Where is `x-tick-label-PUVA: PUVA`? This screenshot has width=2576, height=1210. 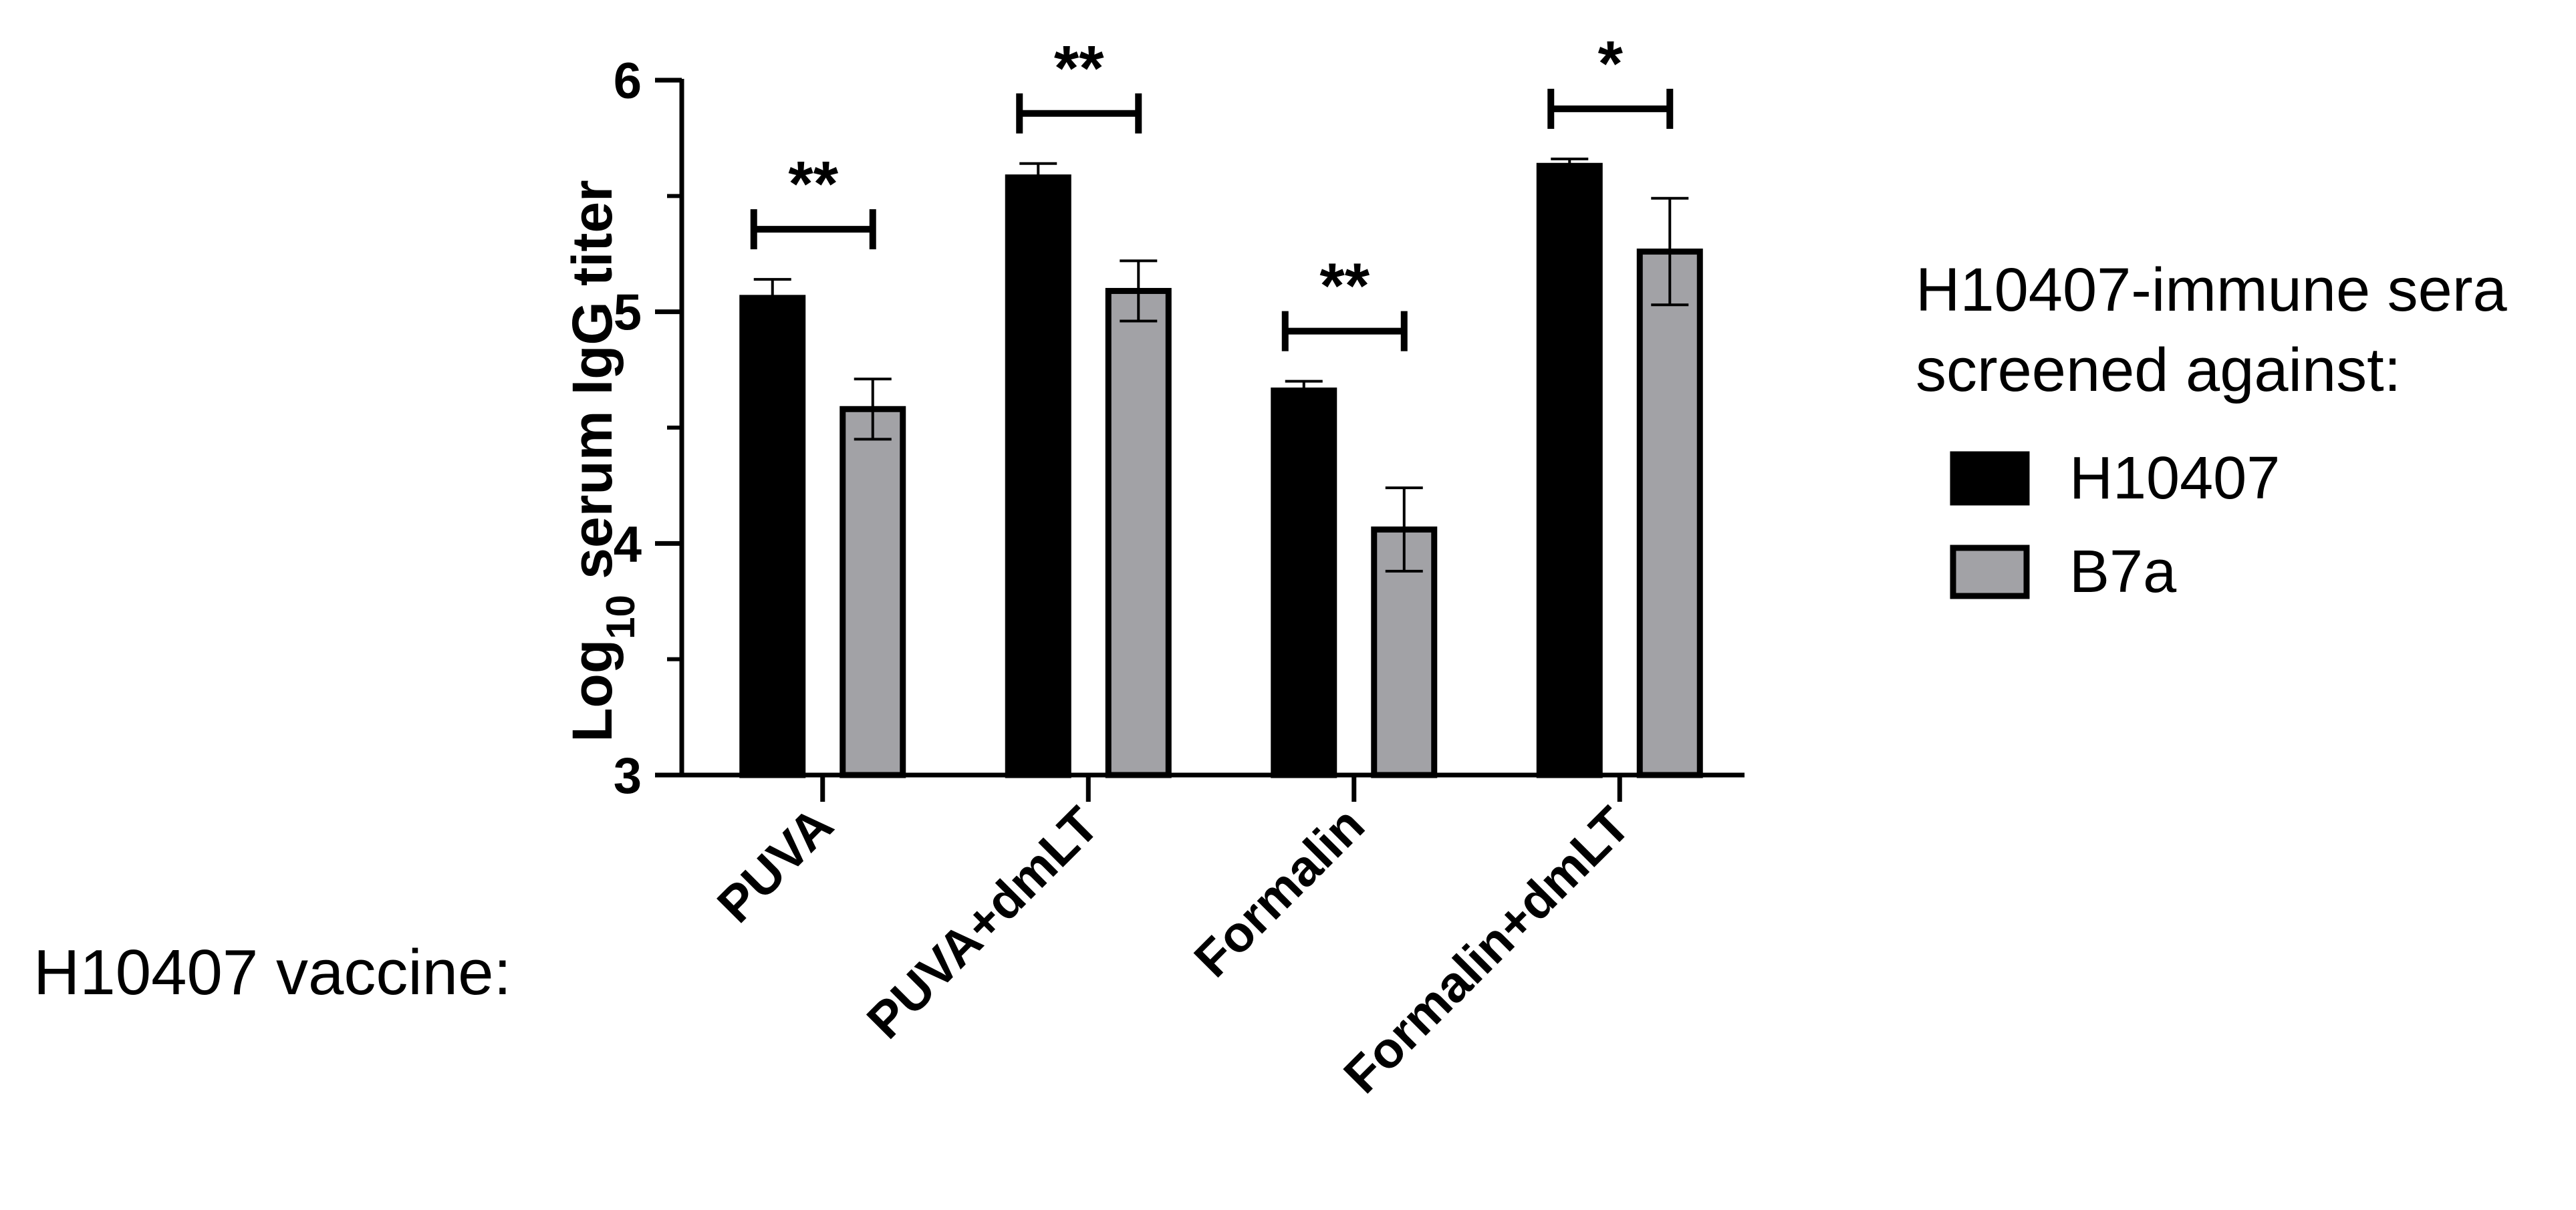
x-tick-label-PUVA: PUVA is located at coordinates (775, 864).